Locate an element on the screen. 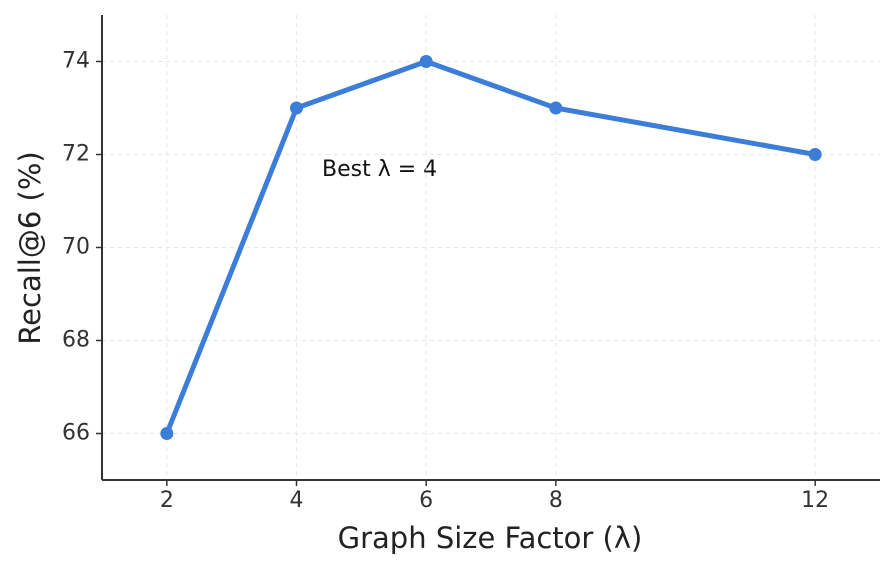 This screenshot has height=574, width=896. x-tick-label: 4 is located at coordinates (297, 500).